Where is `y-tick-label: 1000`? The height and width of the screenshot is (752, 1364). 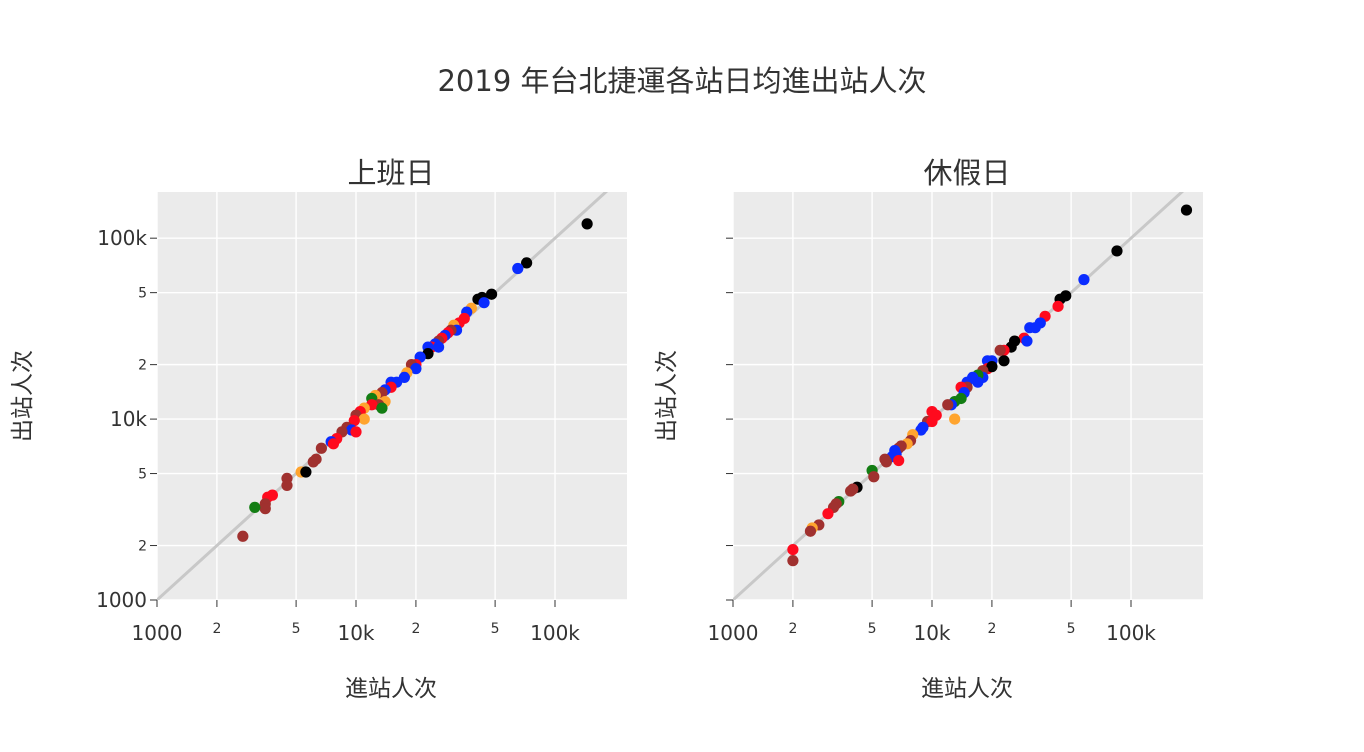 y-tick-label: 1000 is located at coordinates (121, 600).